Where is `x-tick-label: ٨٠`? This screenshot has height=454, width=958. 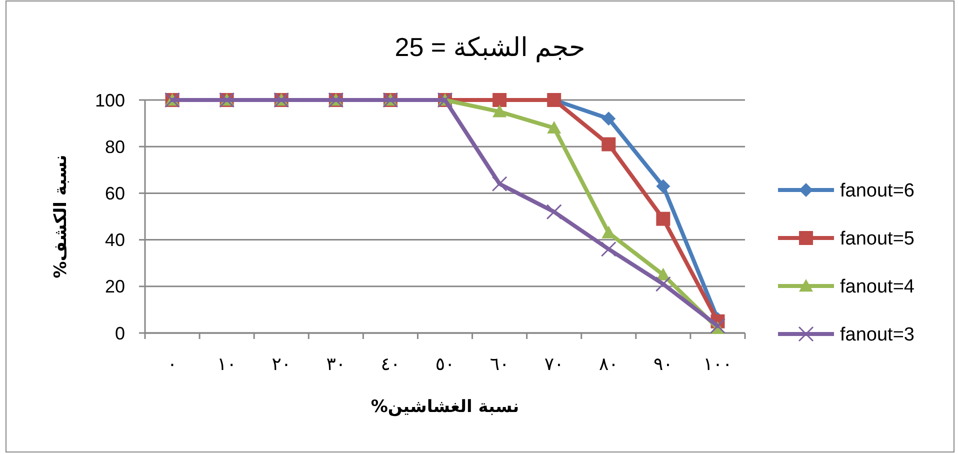 x-tick-label: ٨٠ is located at coordinates (608, 364).